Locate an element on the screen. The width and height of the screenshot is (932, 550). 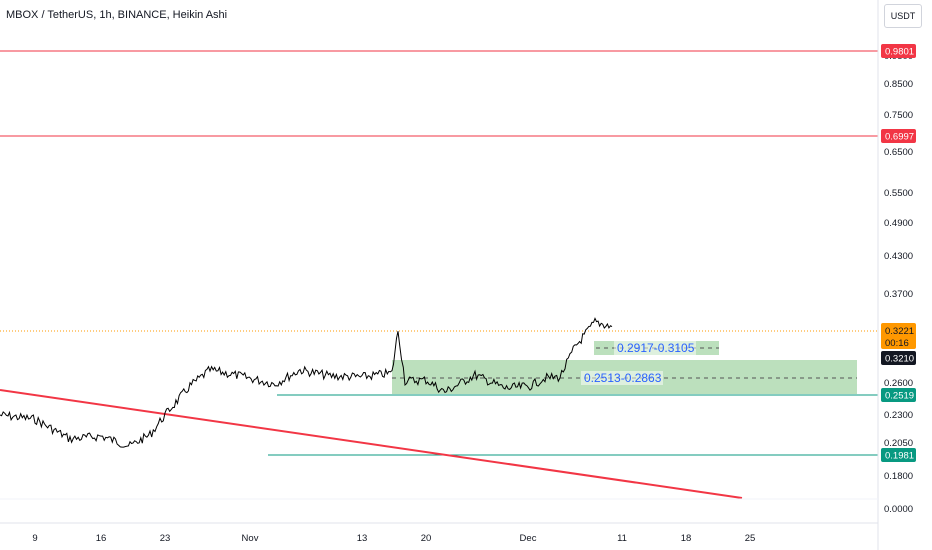
time-tick-label: 25 is located at coordinates (750, 538).